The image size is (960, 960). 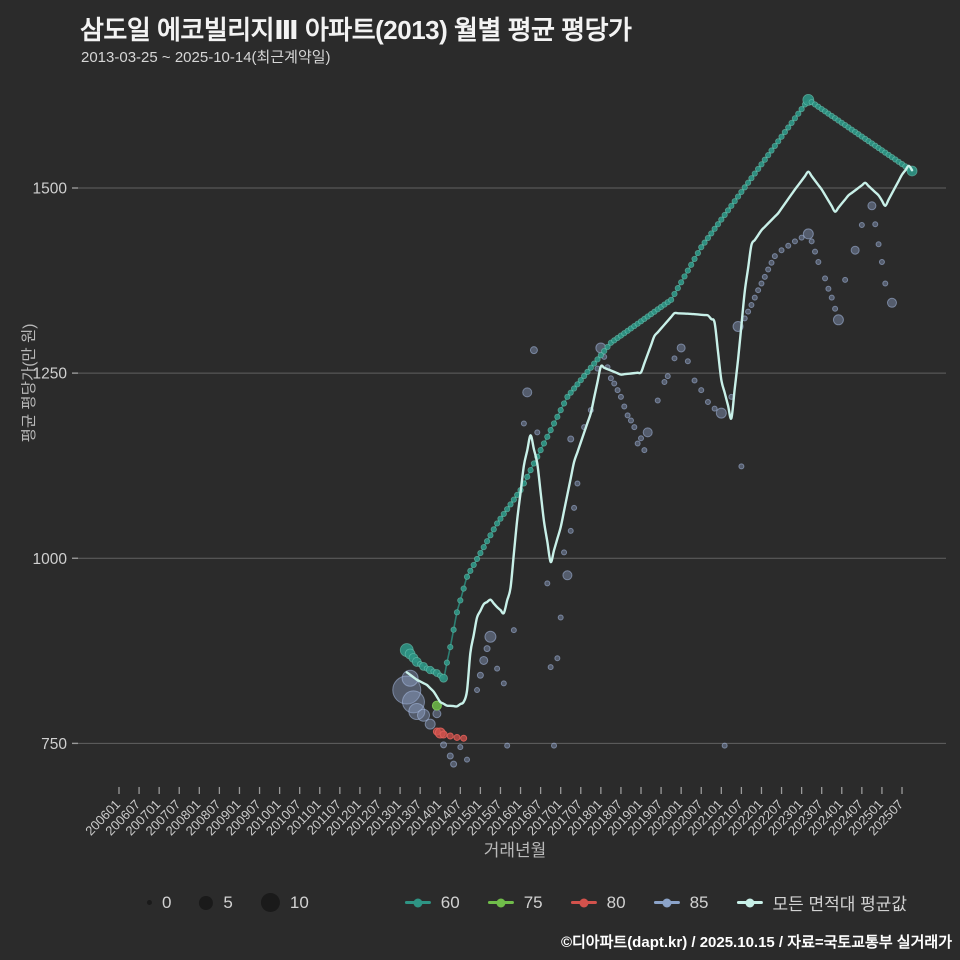 I want to click on legend-series-80: 80, so click(x=598, y=903).